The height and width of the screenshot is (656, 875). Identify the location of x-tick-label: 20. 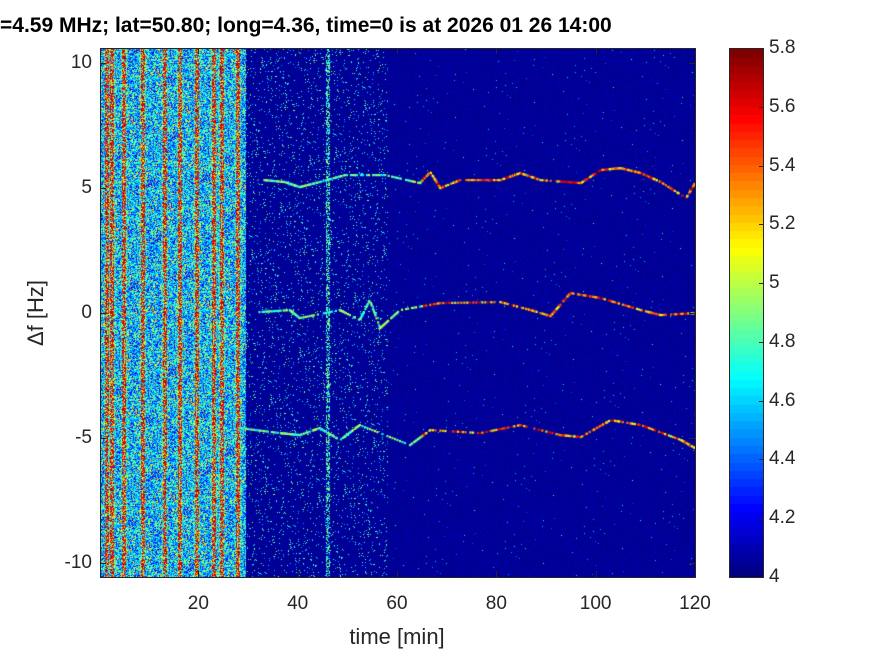
(198, 603).